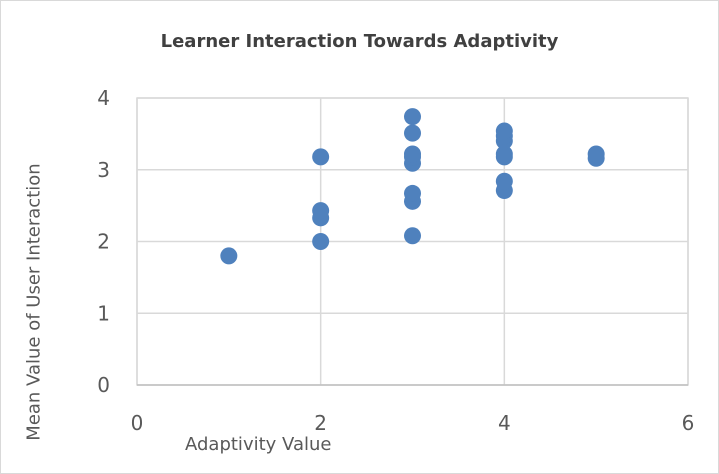 The width and height of the screenshot is (719, 474). What do you see at coordinates (504, 423) in the screenshot?
I see `x-tick-label: 4` at bounding box center [504, 423].